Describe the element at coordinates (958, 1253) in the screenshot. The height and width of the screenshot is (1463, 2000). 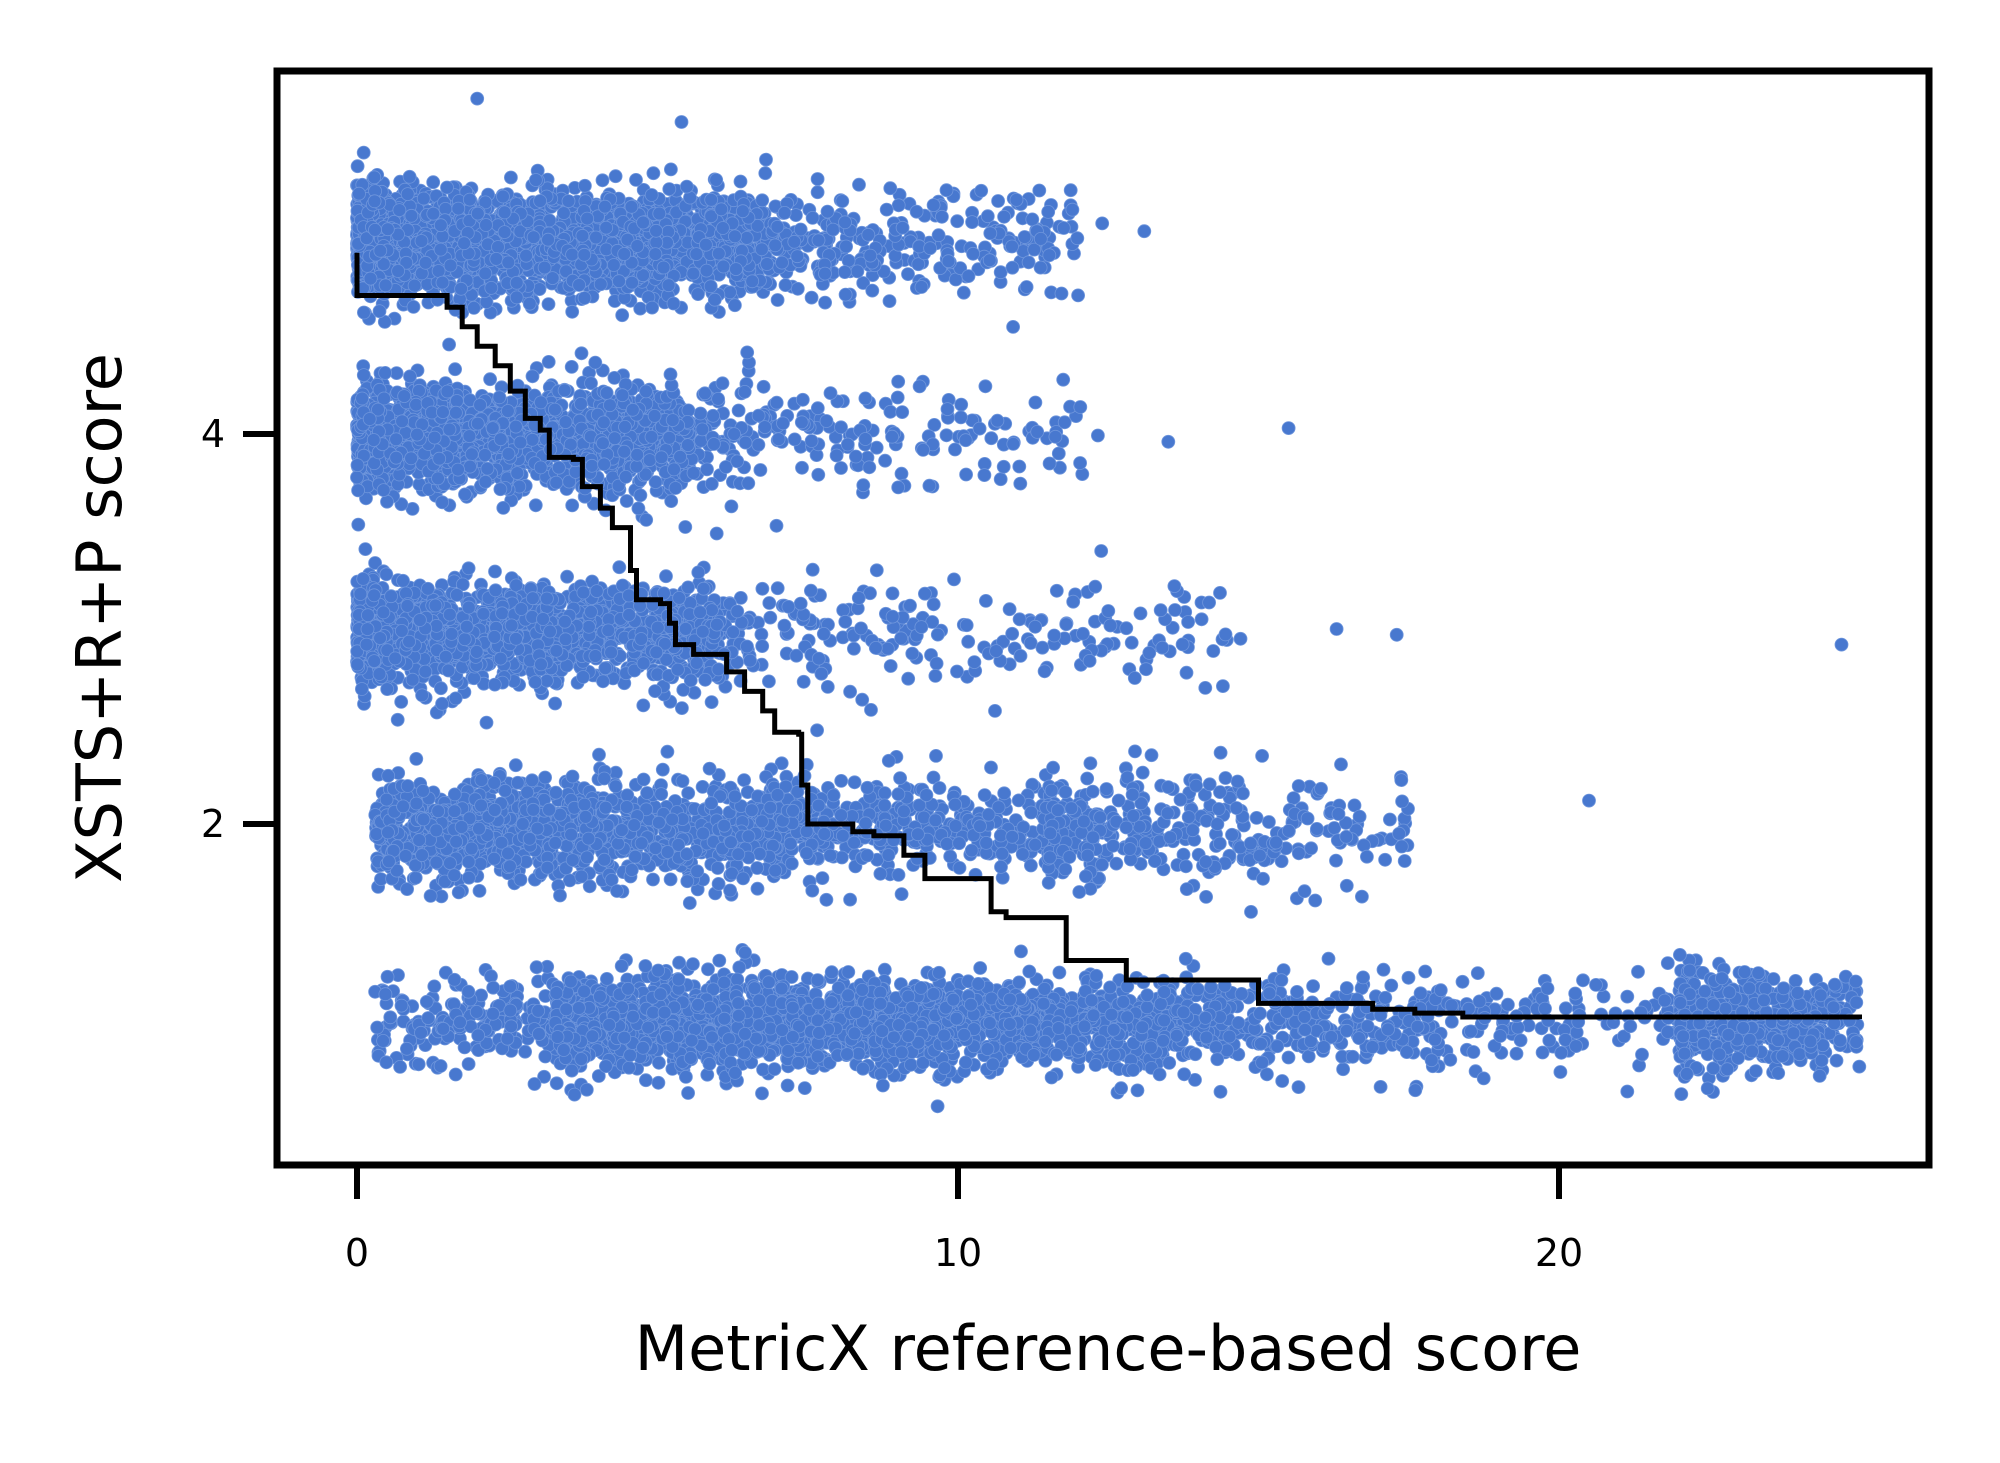
I see `x-tick-label-10: 10` at that location.